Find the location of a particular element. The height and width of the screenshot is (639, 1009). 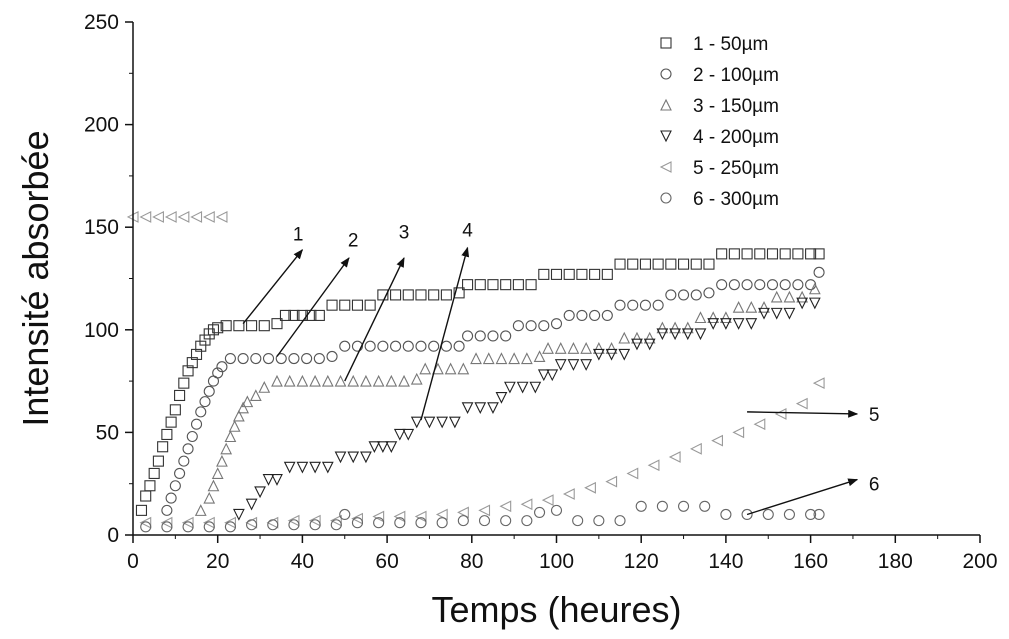

x-tick-label: 0 is located at coordinates (133, 561).